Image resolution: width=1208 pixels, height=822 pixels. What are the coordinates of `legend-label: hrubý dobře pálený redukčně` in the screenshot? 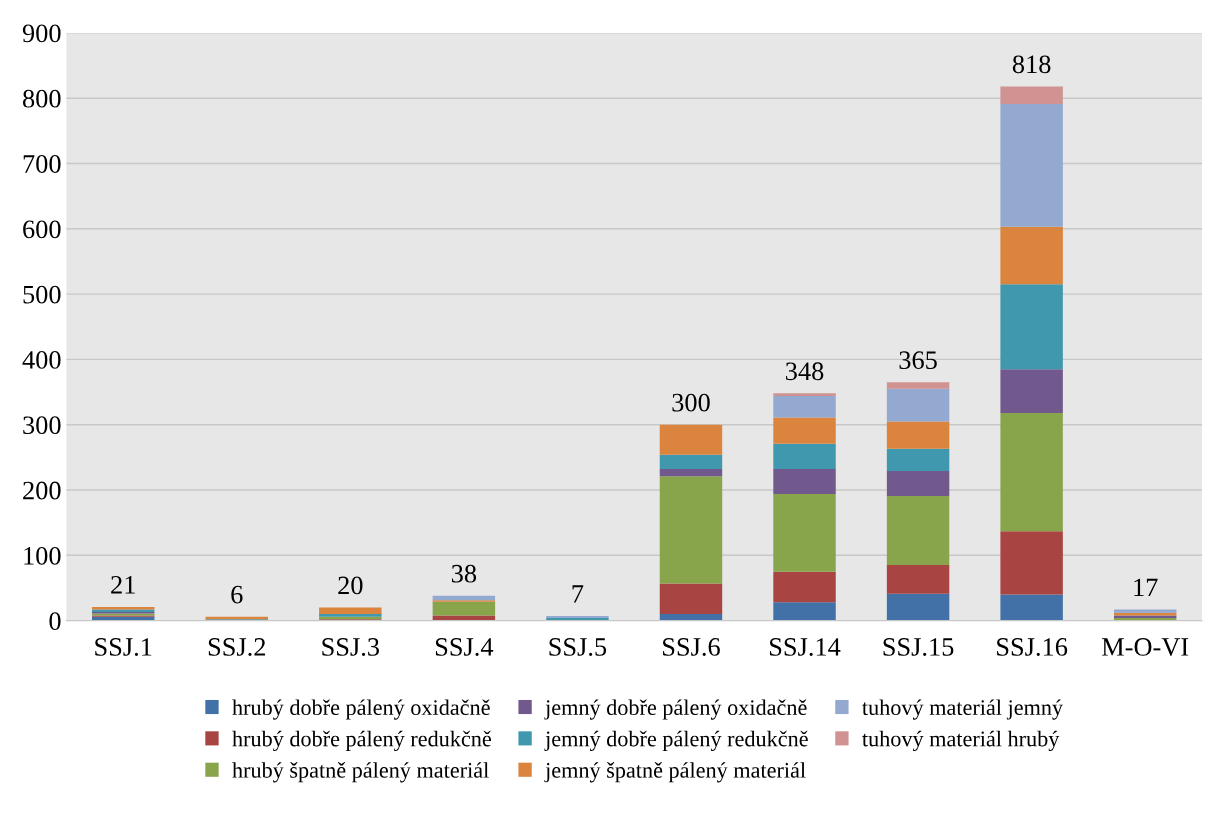 It's located at (361, 741).